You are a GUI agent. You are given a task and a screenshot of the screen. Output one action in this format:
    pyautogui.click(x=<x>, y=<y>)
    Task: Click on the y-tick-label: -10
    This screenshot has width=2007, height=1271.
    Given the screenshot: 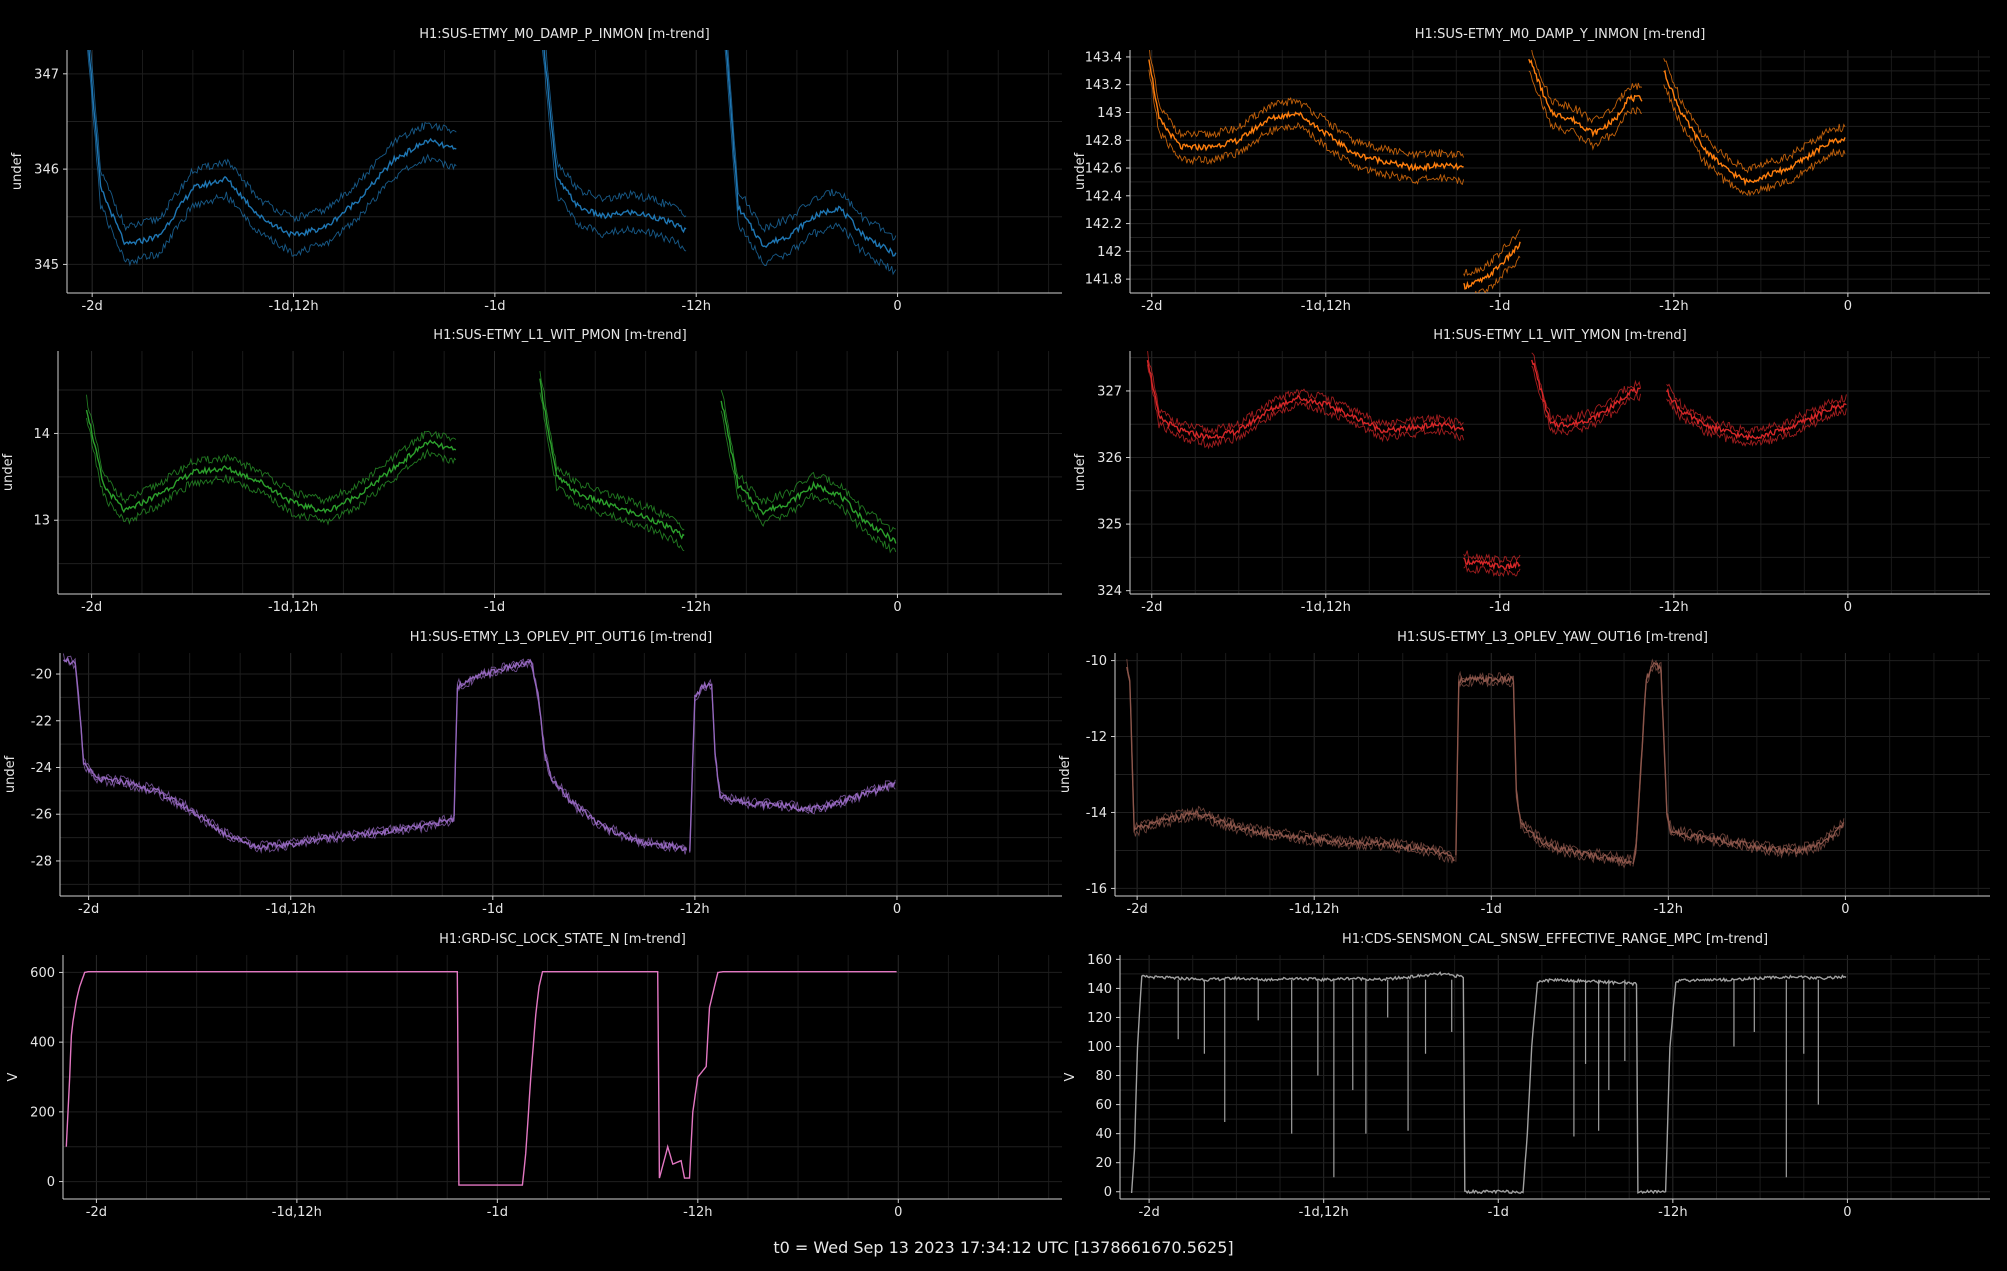 What is the action you would take?
    pyautogui.click(x=1096, y=661)
    